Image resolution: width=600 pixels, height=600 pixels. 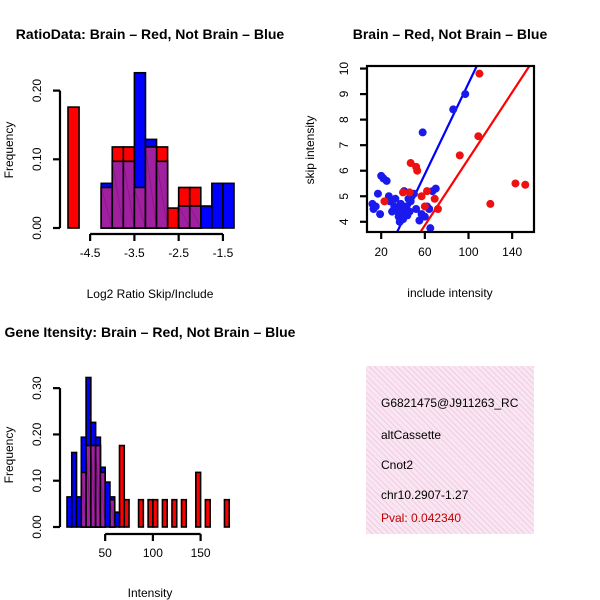 I want to click on scatter-title: Brain – Red, Not Brain – Blue, so click(x=450, y=34).